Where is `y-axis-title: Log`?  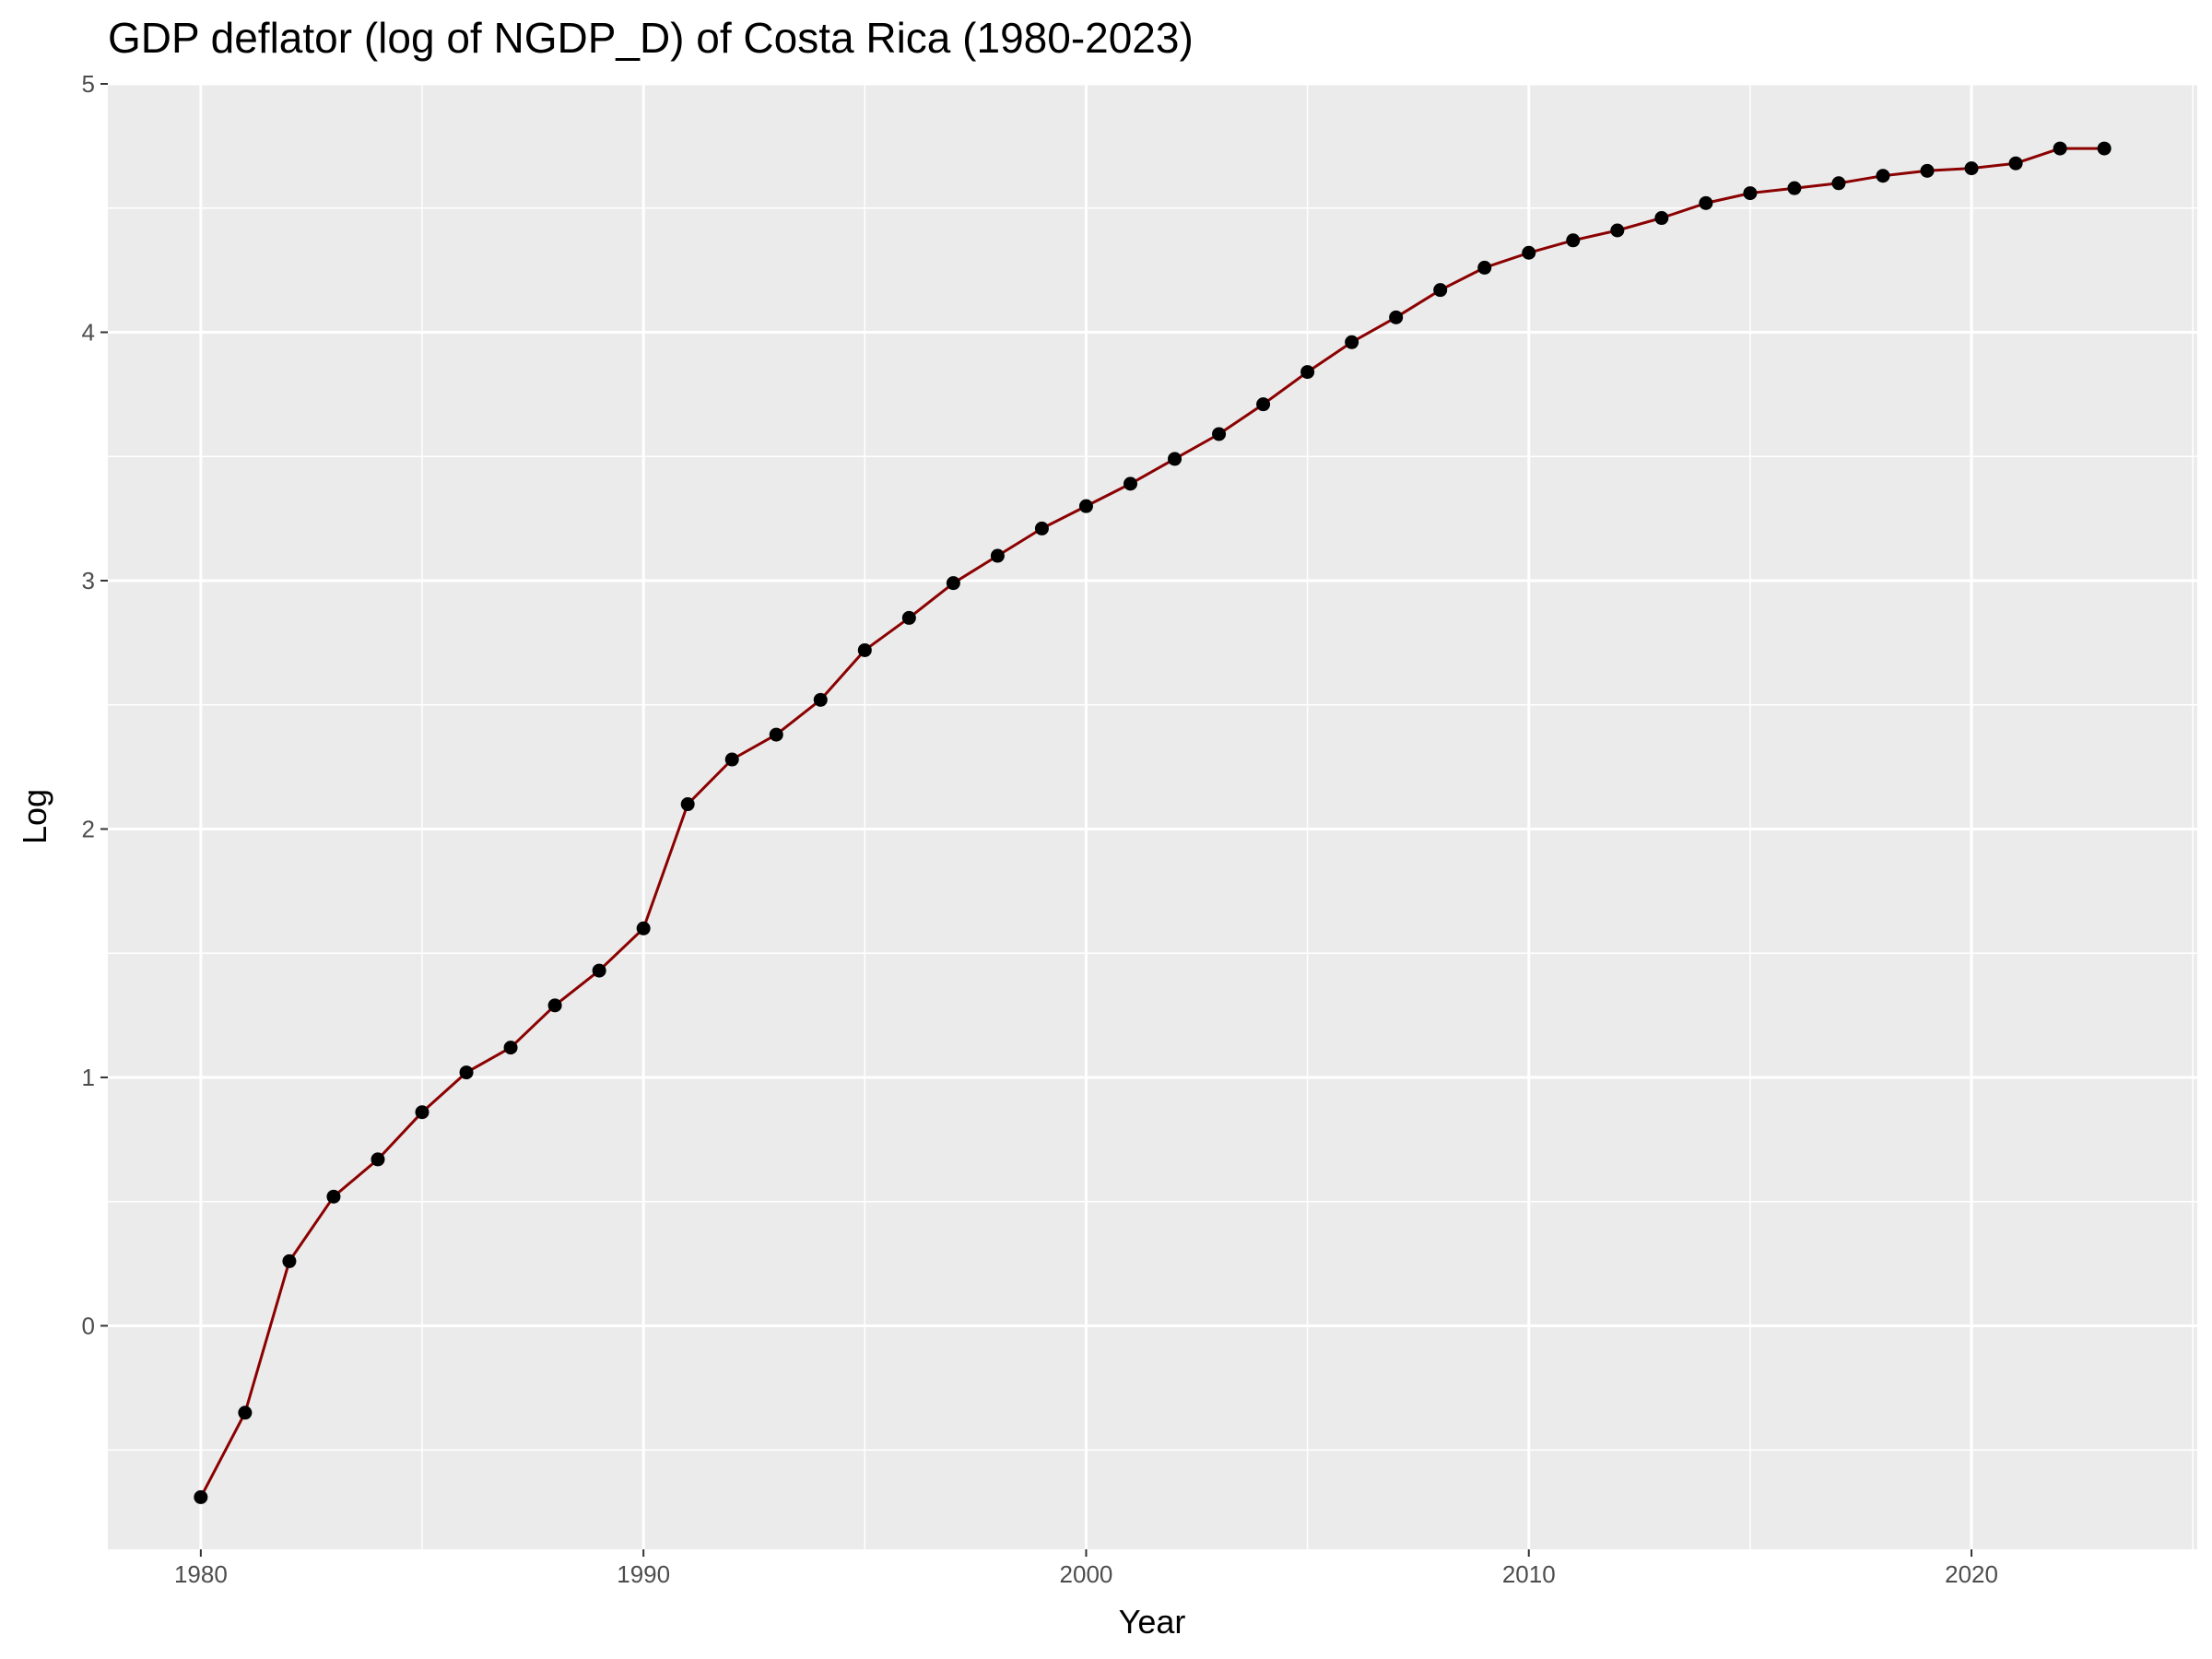 y-axis-title: Log is located at coordinates (34, 816).